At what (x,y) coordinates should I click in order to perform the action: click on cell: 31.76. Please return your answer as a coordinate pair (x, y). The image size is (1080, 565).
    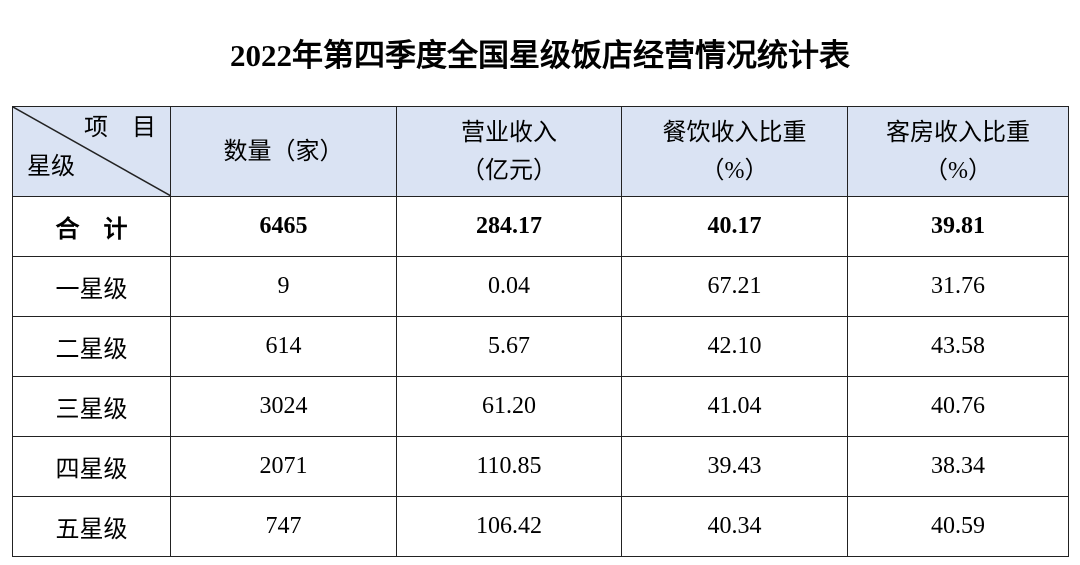
    Looking at the image, I should click on (958, 286).